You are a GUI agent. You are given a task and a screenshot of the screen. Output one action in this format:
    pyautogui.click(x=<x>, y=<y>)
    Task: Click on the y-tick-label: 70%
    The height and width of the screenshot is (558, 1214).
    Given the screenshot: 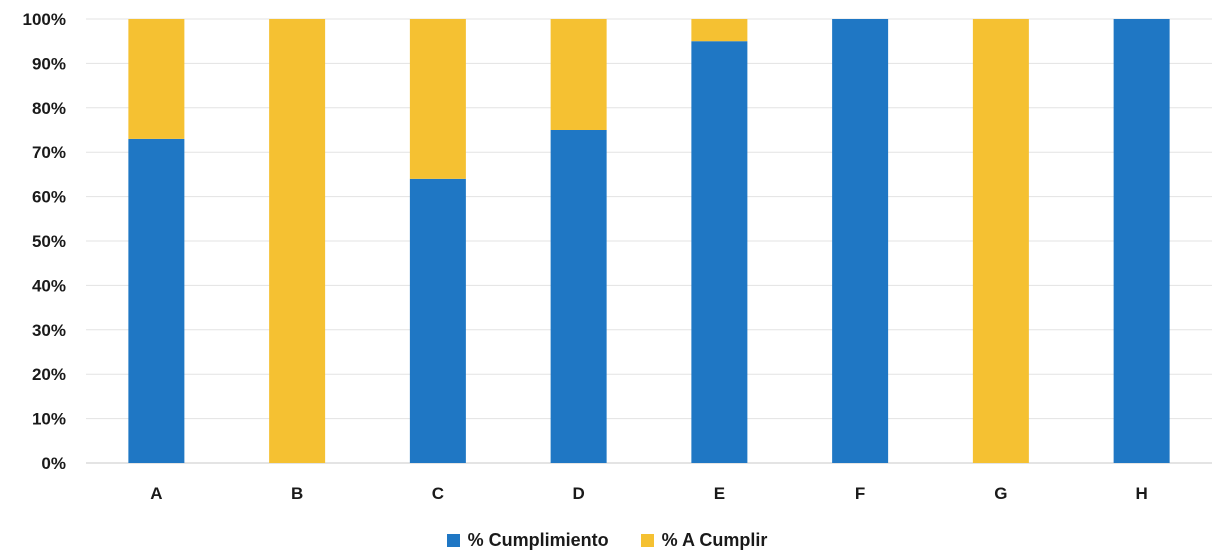 What is the action you would take?
    pyautogui.click(x=49, y=152)
    